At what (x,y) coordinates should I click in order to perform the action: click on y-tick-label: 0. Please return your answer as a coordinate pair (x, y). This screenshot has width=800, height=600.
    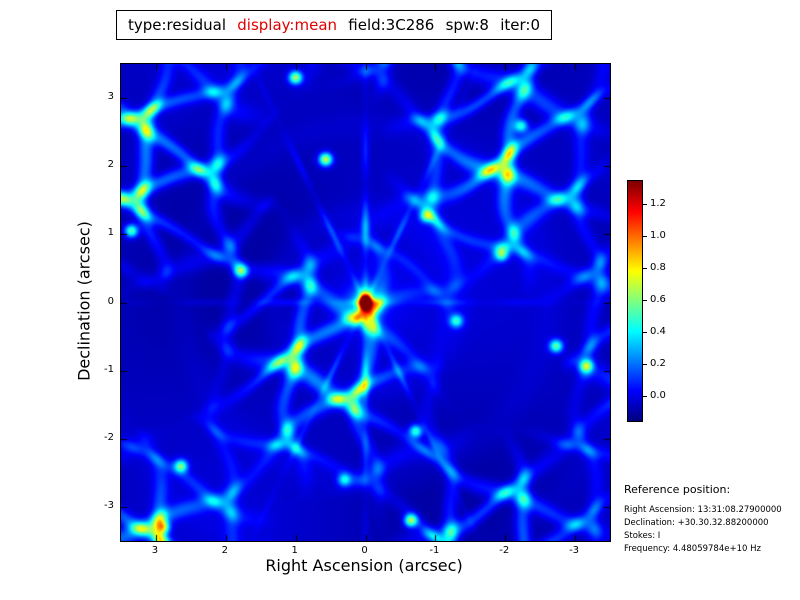
    Looking at the image, I should click on (110, 301).